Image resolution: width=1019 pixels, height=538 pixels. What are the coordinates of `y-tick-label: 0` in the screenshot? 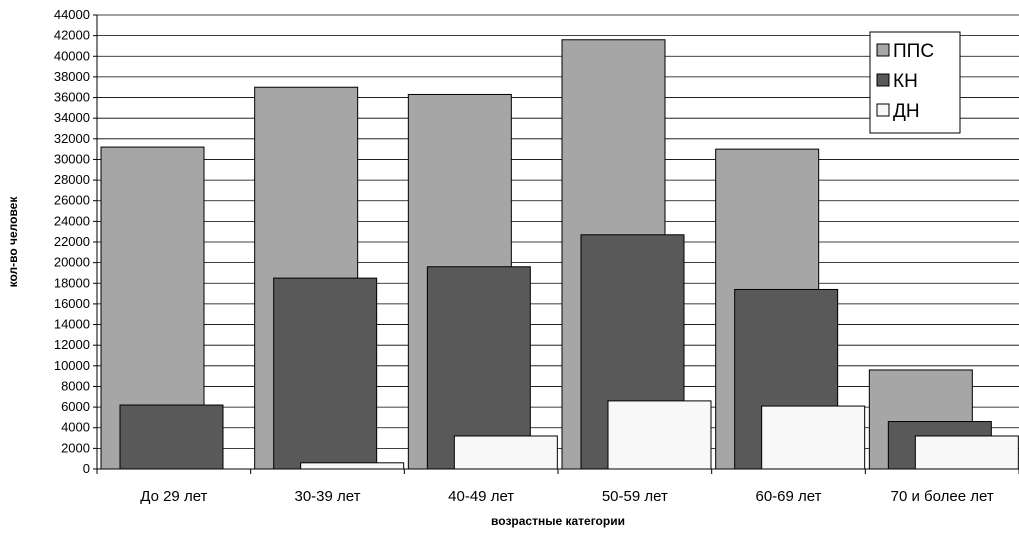 It's located at (86, 468).